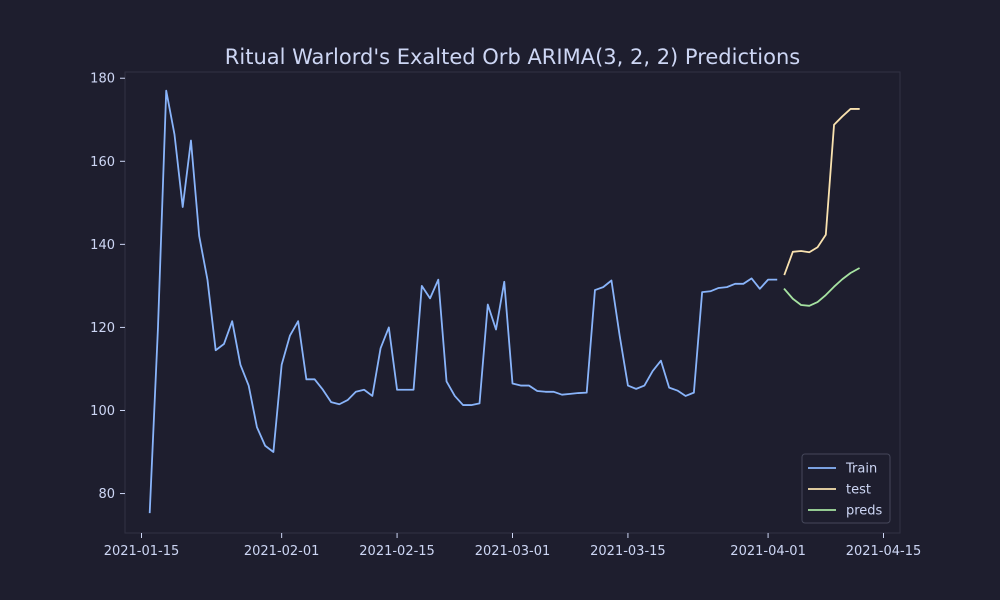 Image resolution: width=1000 pixels, height=600 pixels. Describe the element at coordinates (102, 245) in the screenshot. I see `y-tick-label: 140` at that location.